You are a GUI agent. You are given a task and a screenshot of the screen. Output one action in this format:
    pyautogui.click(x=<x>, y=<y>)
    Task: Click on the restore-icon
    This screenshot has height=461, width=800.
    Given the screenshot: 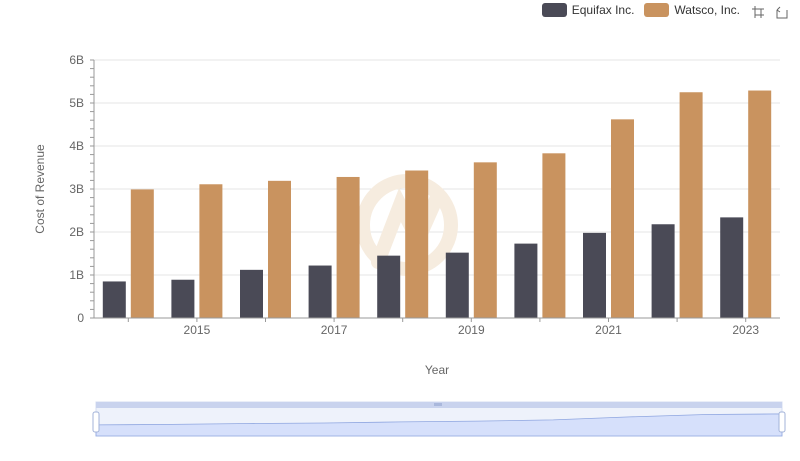 What is the action you would take?
    pyautogui.click(x=782, y=12)
    